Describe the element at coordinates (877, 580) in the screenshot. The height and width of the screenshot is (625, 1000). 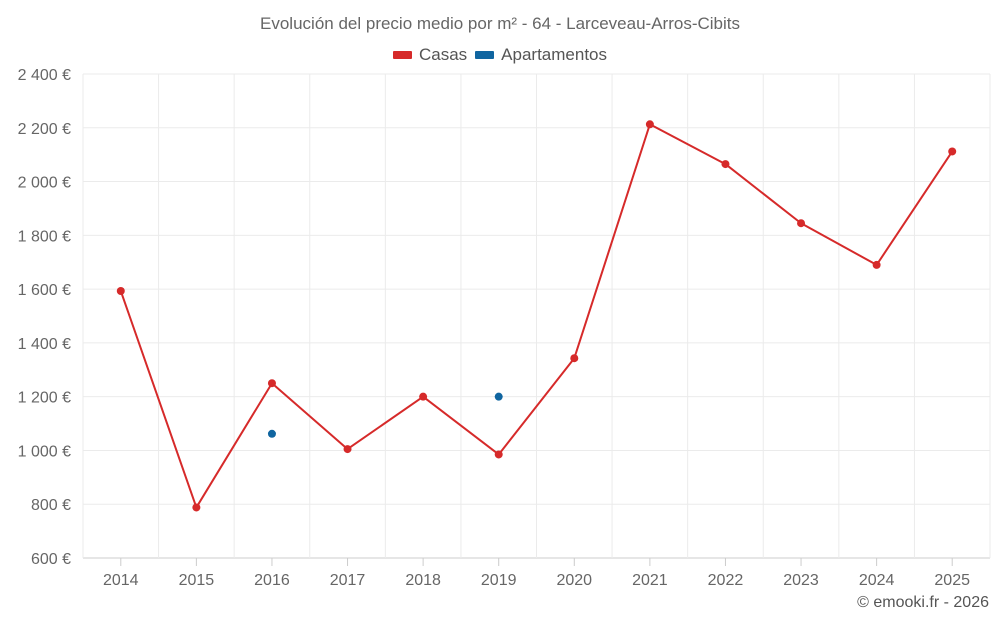
I see `x-tick-label: 2024` at that location.